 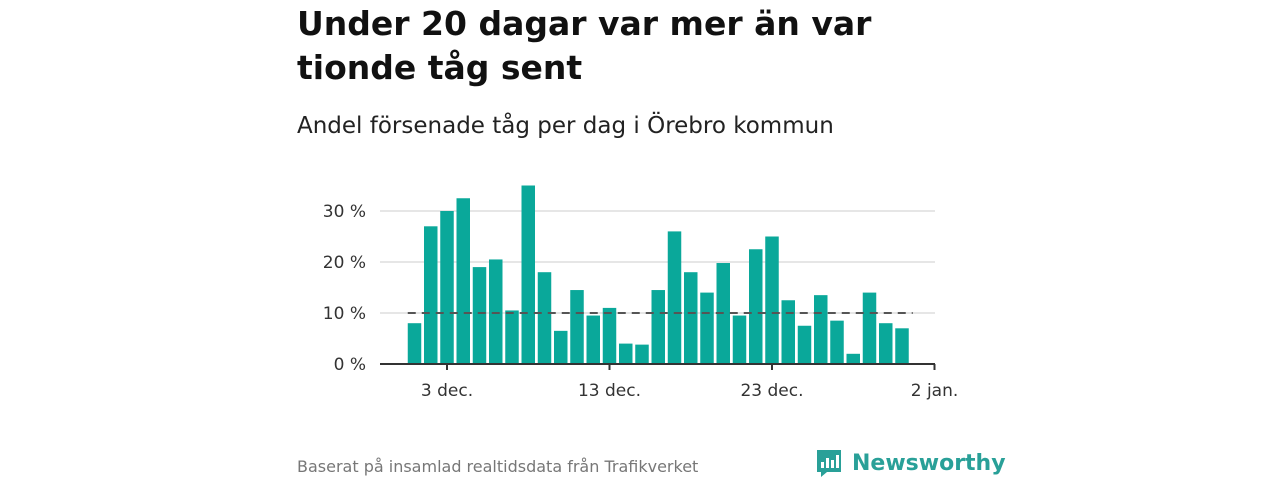 What do you see at coordinates (344, 263) in the screenshot?
I see `y-tick-label: 20 %` at bounding box center [344, 263].